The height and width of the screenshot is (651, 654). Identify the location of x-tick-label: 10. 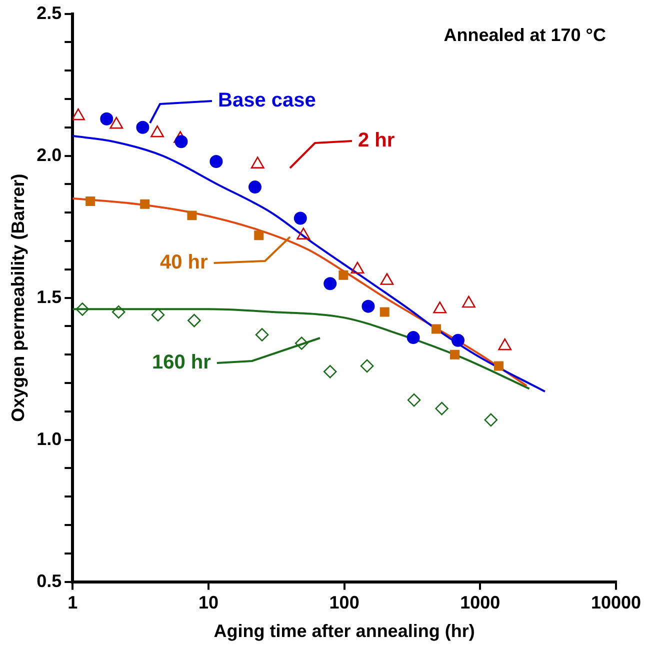
(208, 602).